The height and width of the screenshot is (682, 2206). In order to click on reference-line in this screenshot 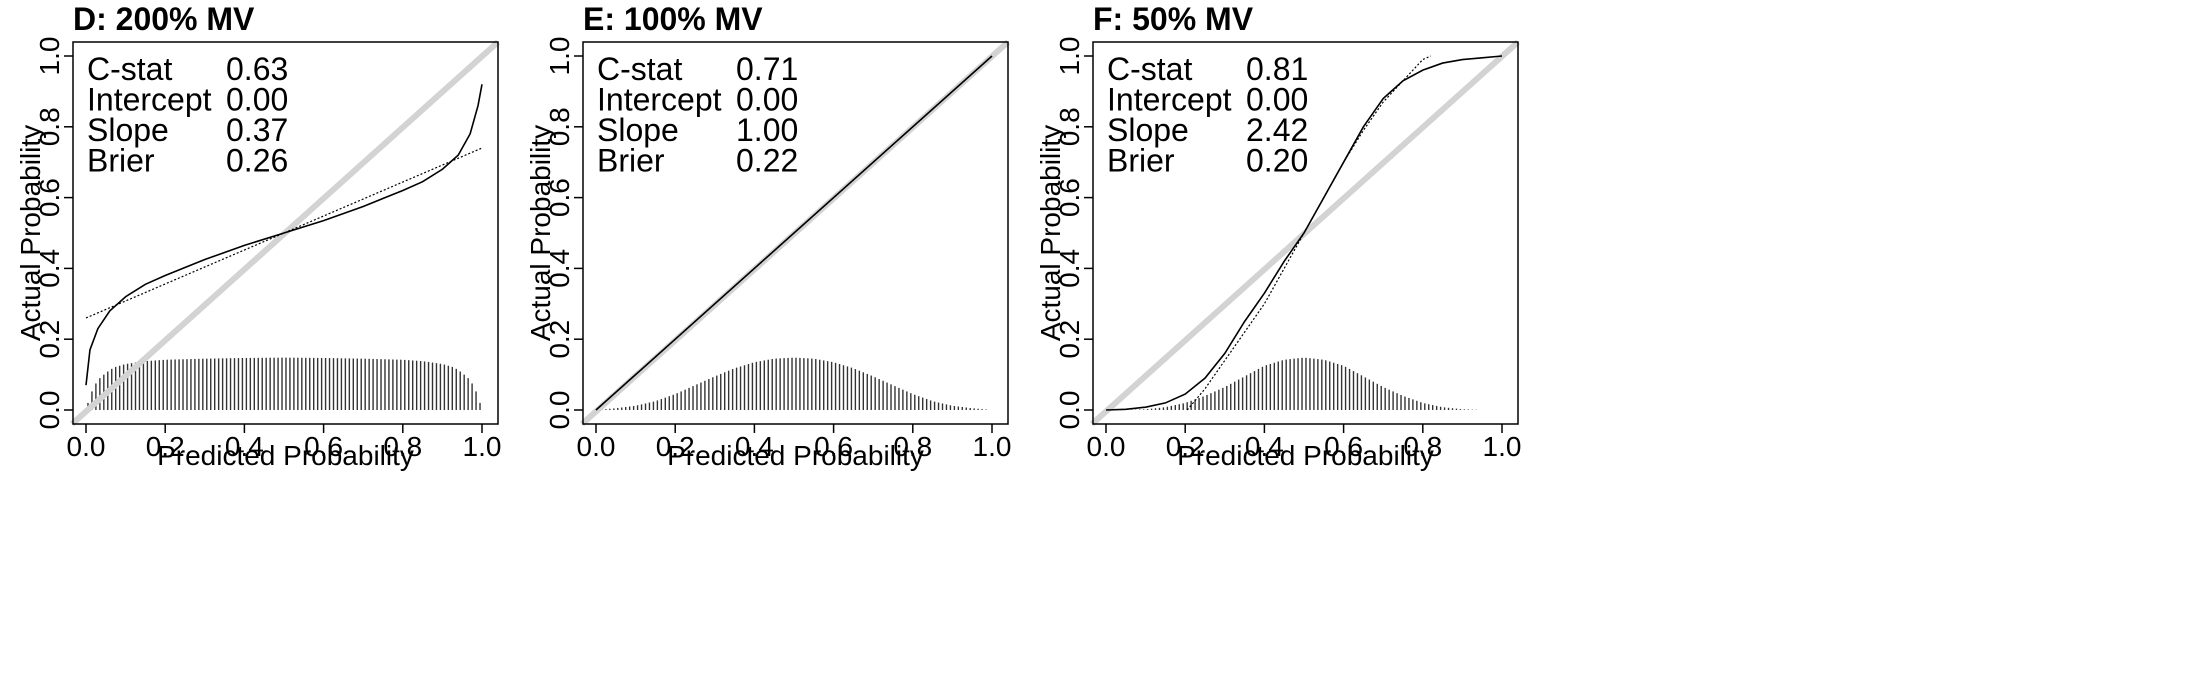, I will do `click(1305, 233)`.